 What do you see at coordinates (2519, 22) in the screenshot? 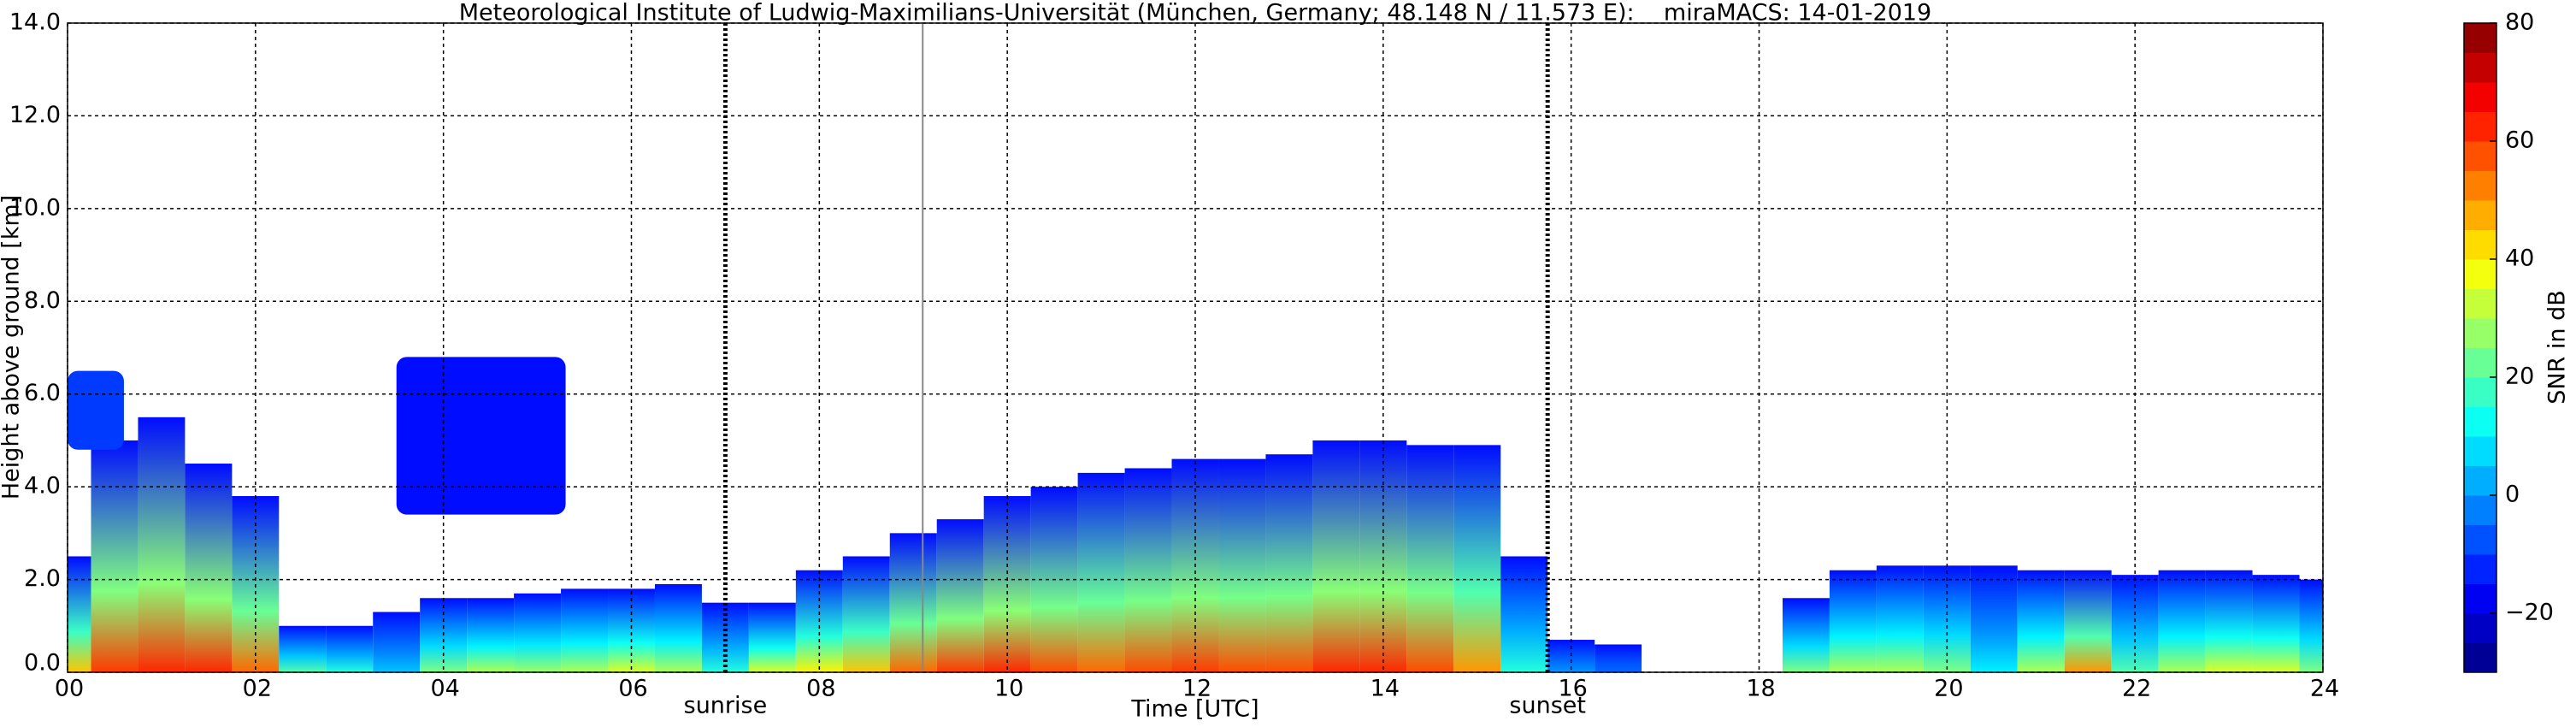
I see `colorbar-tick-label: 80` at bounding box center [2519, 22].